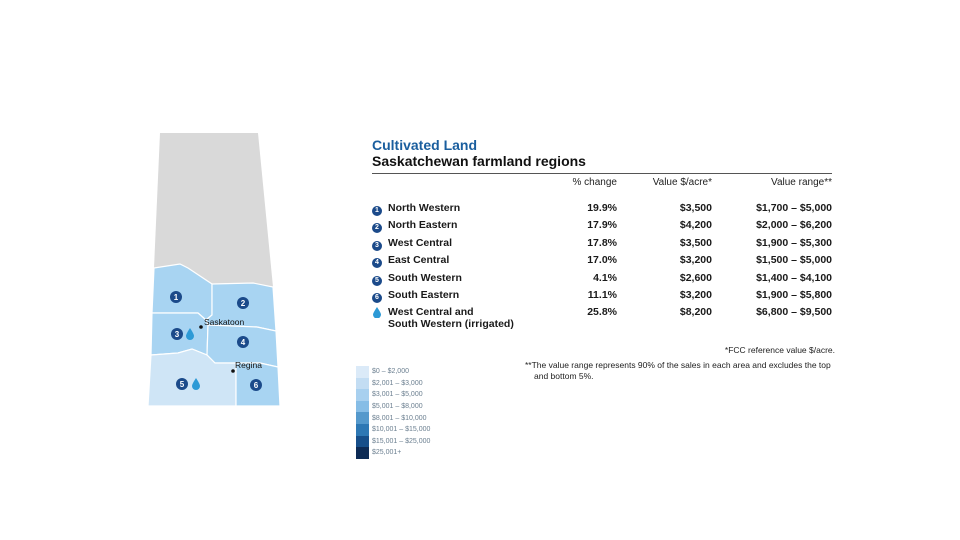 Image resolution: width=960 pixels, height=540 pixels. I want to click on region-number-badge: 4, so click(377, 263).